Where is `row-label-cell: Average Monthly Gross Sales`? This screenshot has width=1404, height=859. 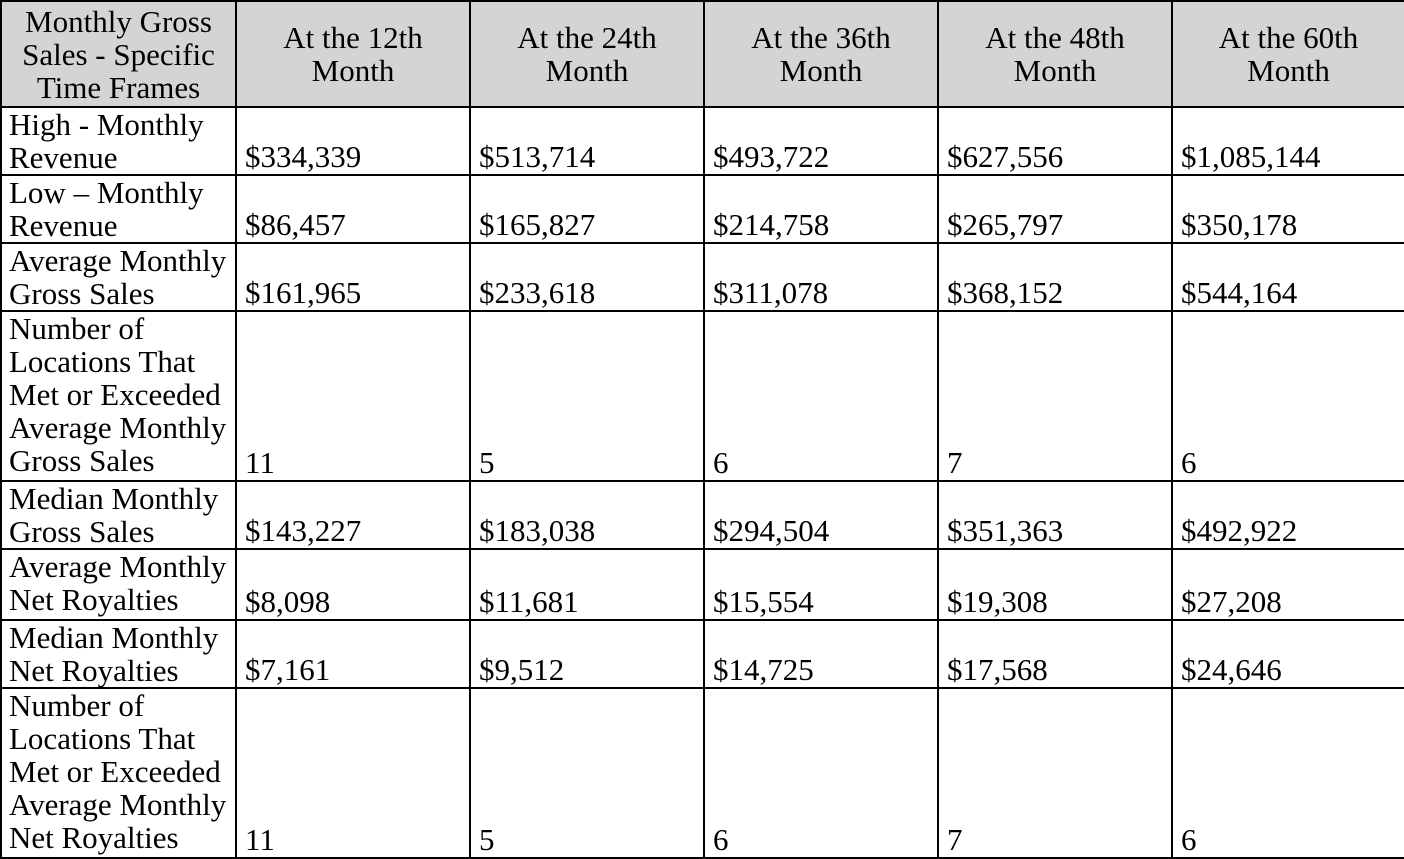 row-label-cell: Average Monthly Gross Sales is located at coordinates (118, 277).